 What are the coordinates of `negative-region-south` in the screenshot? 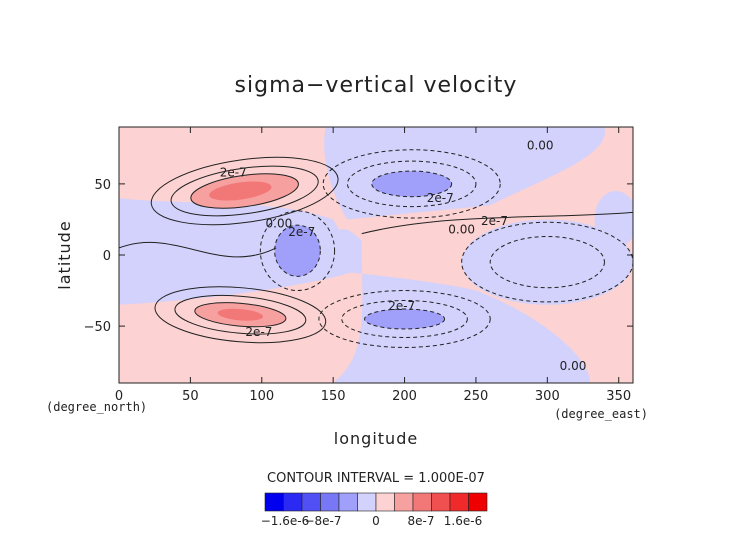 It's located at (454, 306).